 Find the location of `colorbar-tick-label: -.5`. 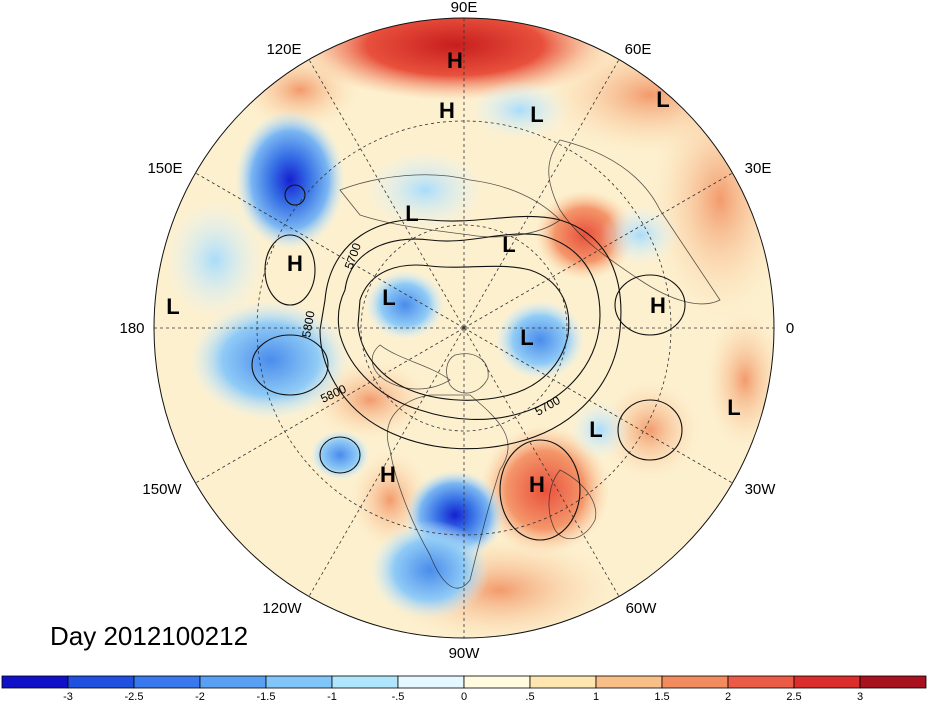

colorbar-tick-label: -.5 is located at coordinates (398, 696).